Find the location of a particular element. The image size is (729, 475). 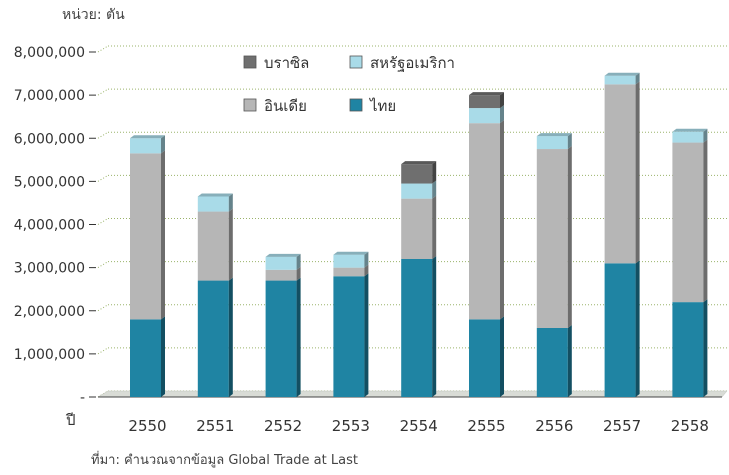

x-tick-label: 2554 is located at coordinates (419, 426).